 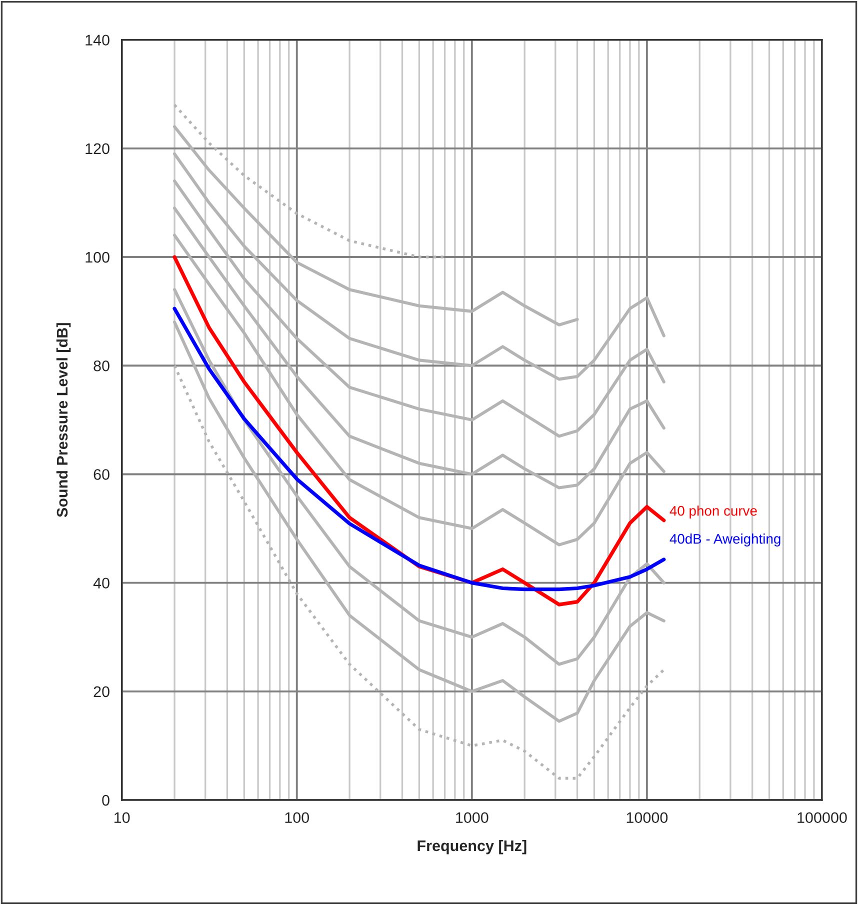 I want to click on y-tick-label: 20, so click(x=102, y=692).